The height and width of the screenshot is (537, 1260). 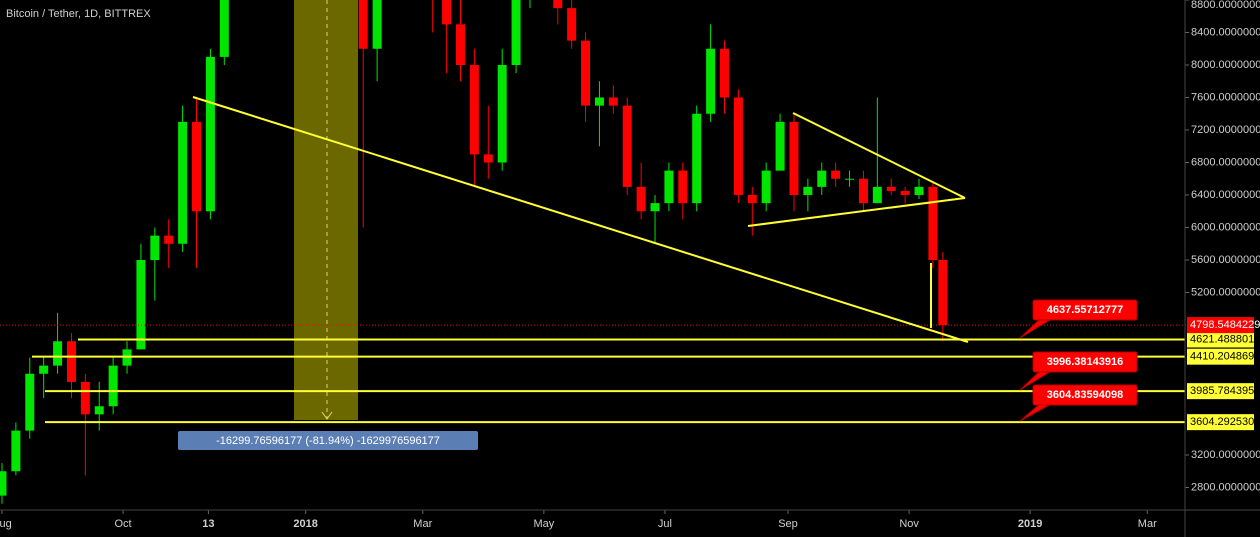 I want to click on current-price-tag, so click(x=1220, y=325).